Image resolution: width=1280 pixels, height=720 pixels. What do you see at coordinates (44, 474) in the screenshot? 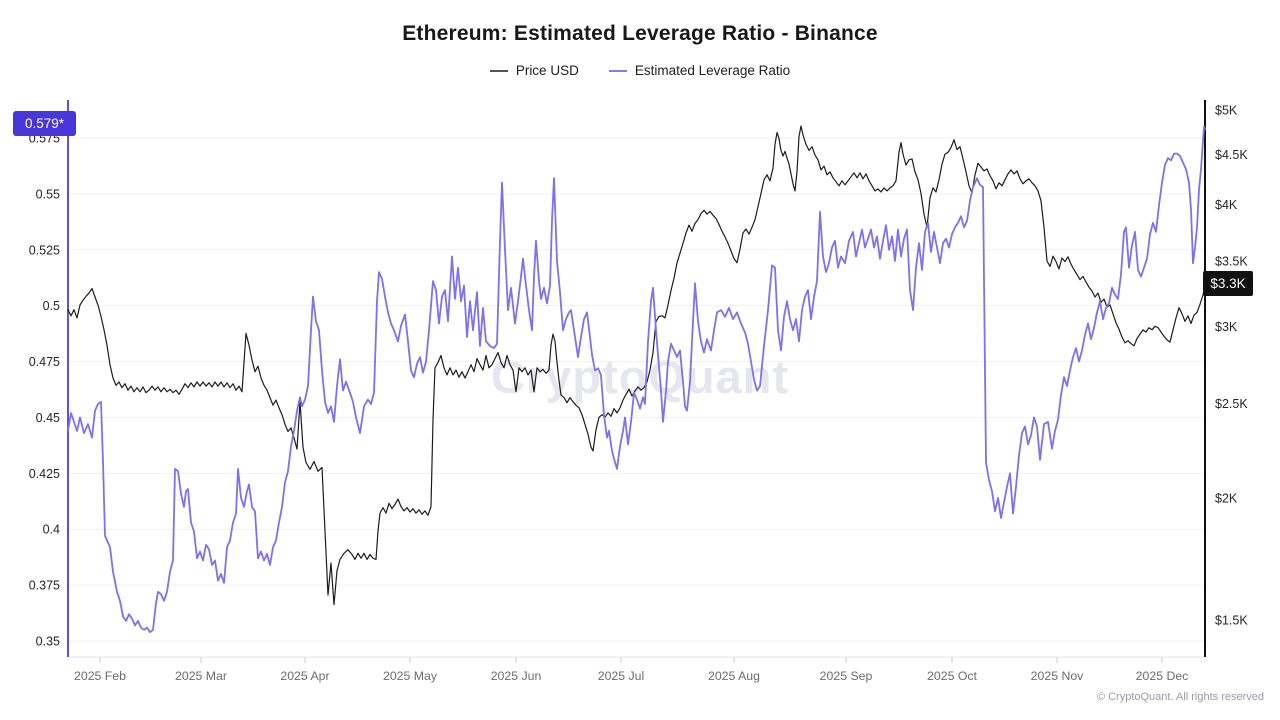
I see `svg-text: 0.425` at bounding box center [44, 474].